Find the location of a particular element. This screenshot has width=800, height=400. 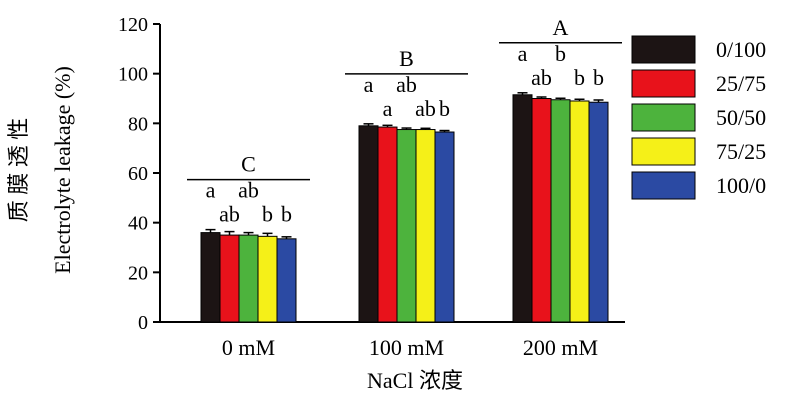

y-axis-label-chinese: 质 膜 透 性 is located at coordinates (18, 170).